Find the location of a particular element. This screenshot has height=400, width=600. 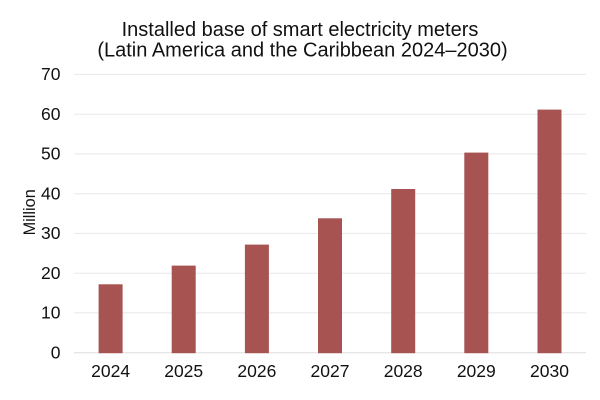

svg-text: 2026 is located at coordinates (256, 371).